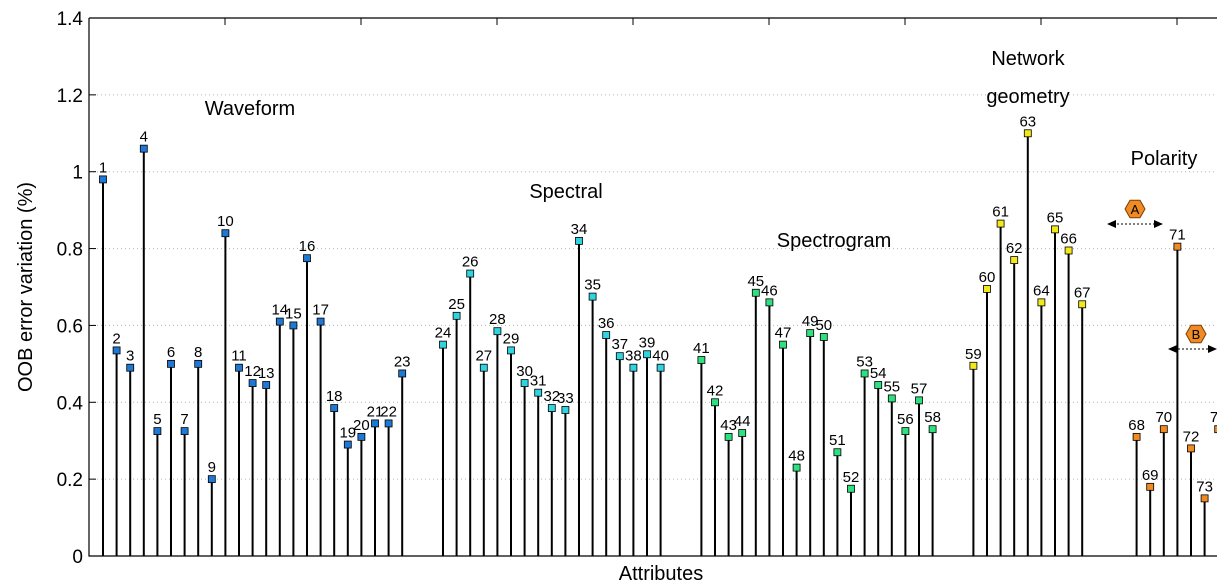 This screenshot has width=1217, height=581. Describe the element at coordinates (103, 167) in the screenshot. I see `point-label-1: 1` at that location.